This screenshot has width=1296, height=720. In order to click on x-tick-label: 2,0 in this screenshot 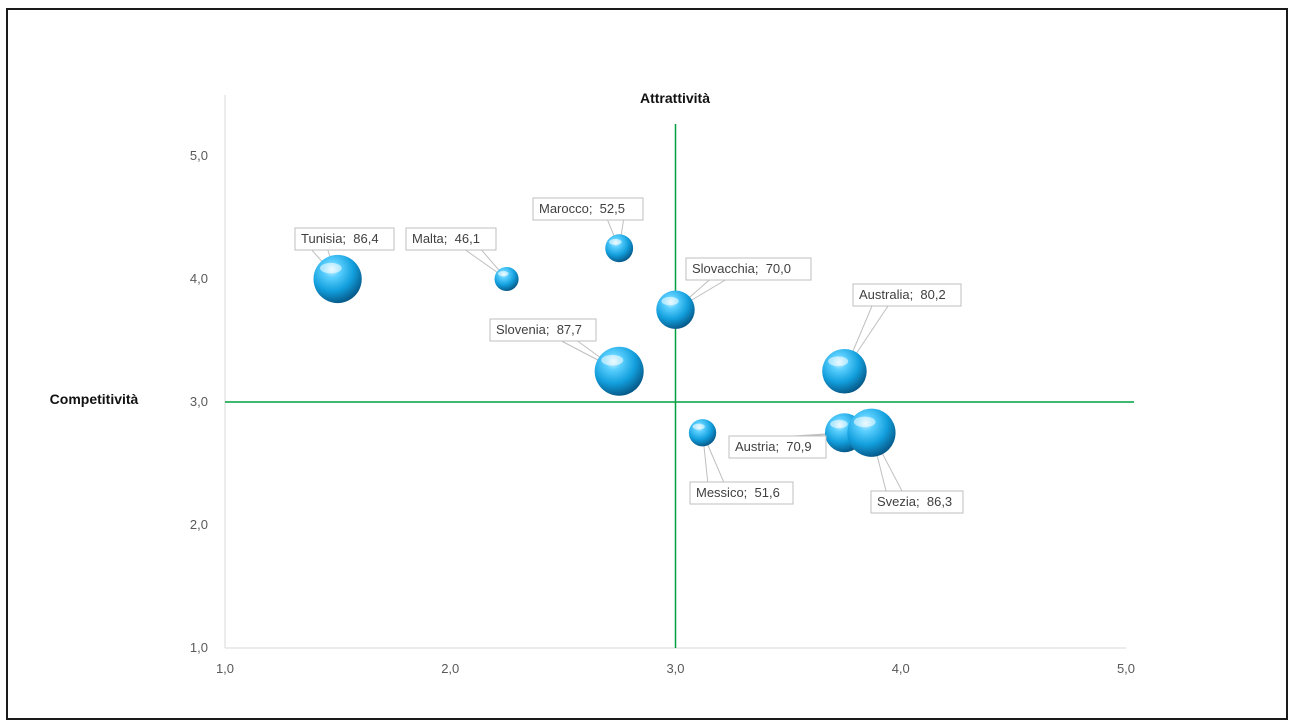, I will do `click(450, 668)`.